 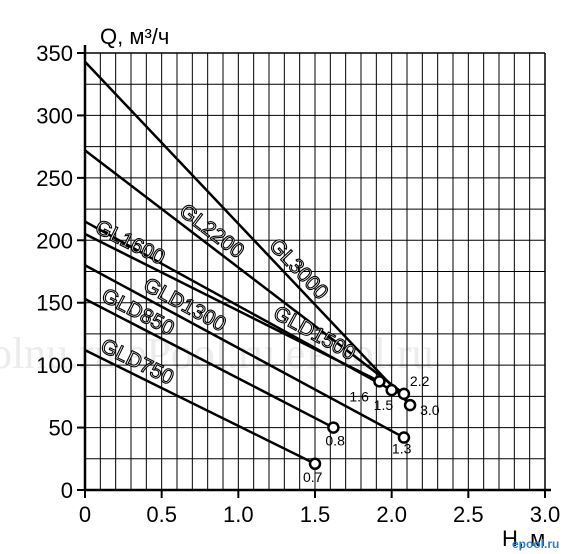 I want to click on end-value-label-gl2200: 2.2, so click(x=420, y=381).